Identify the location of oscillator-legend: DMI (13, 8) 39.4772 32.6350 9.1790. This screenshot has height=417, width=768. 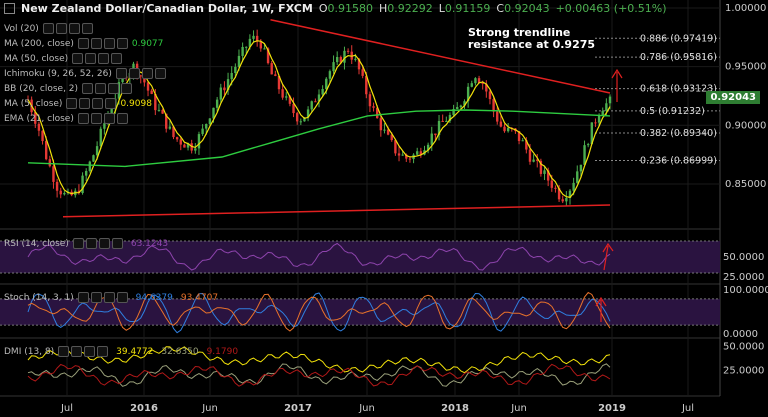
(121, 351).